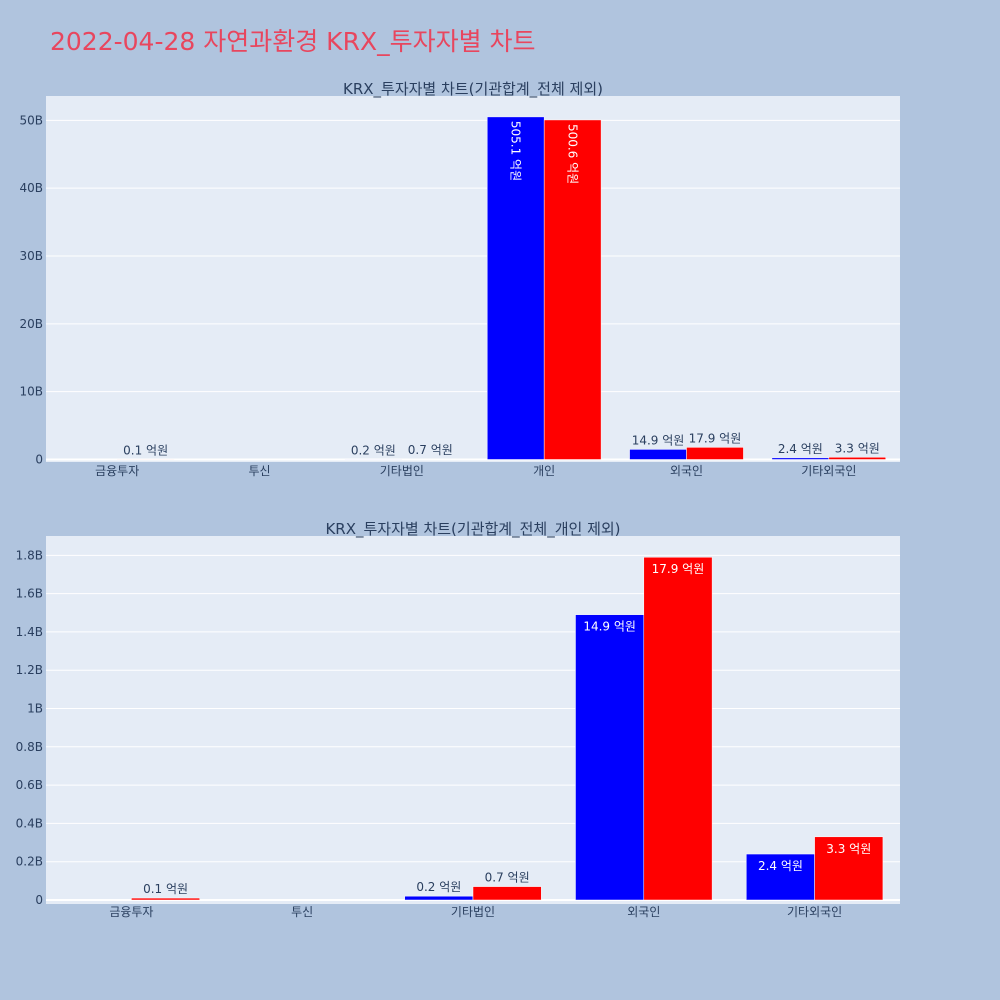 The width and height of the screenshot is (1000, 1000). What do you see at coordinates (29, 747) in the screenshot?
I see `y-tick-label: 0.8B` at bounding box center [29, 747].